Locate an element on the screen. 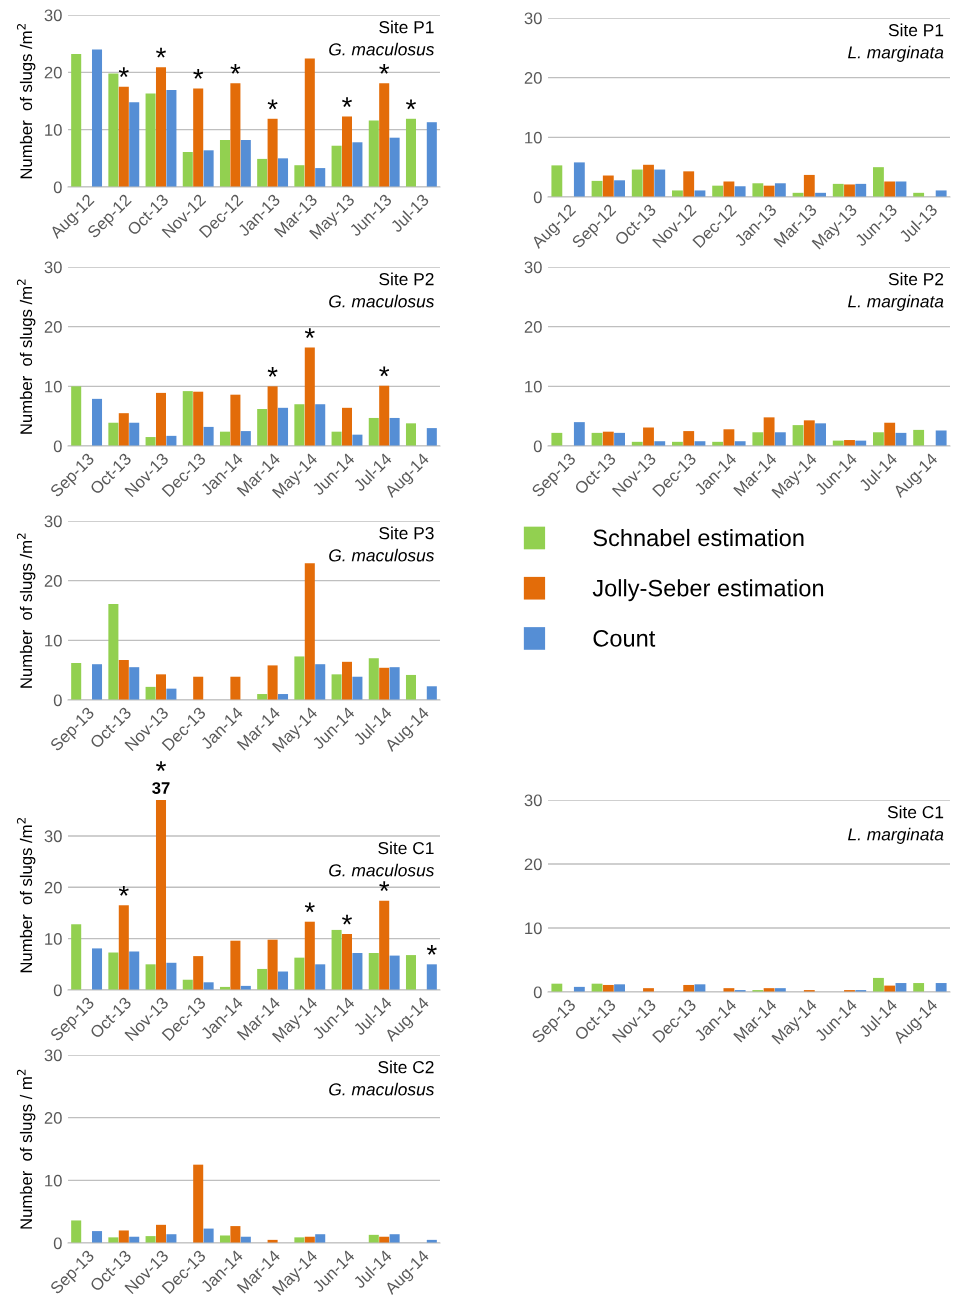 Image resolution: width=961 pixels, height=1307 pixels. chart-title: Site C2 is located at coordinates (406, 1067).